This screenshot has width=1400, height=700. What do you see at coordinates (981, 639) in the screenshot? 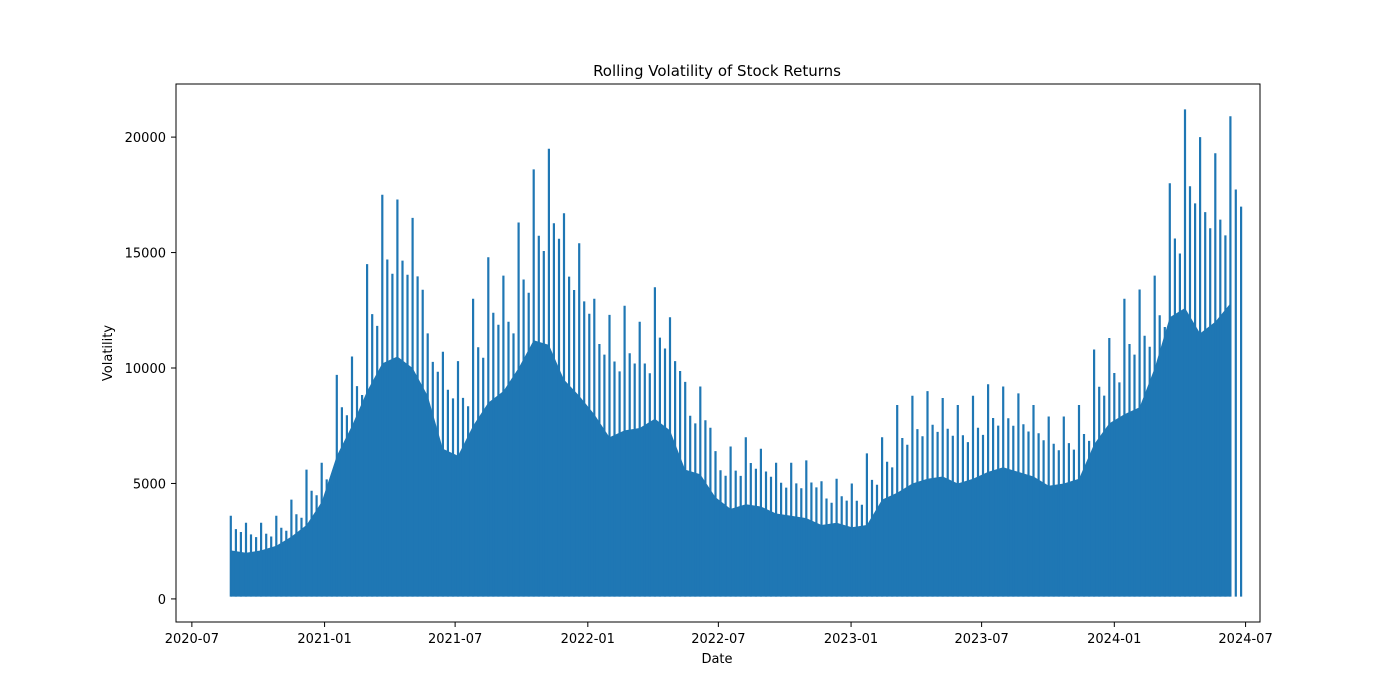
I see `x-tick-label: 2023-07` at bounding box center [981, 639].